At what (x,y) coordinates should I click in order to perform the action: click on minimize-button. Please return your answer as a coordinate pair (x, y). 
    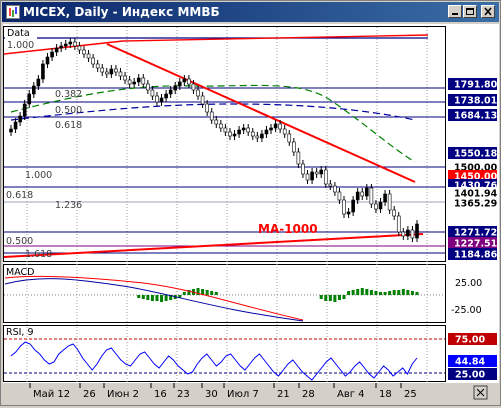
    Looking at the image, I should click on (455, 11).